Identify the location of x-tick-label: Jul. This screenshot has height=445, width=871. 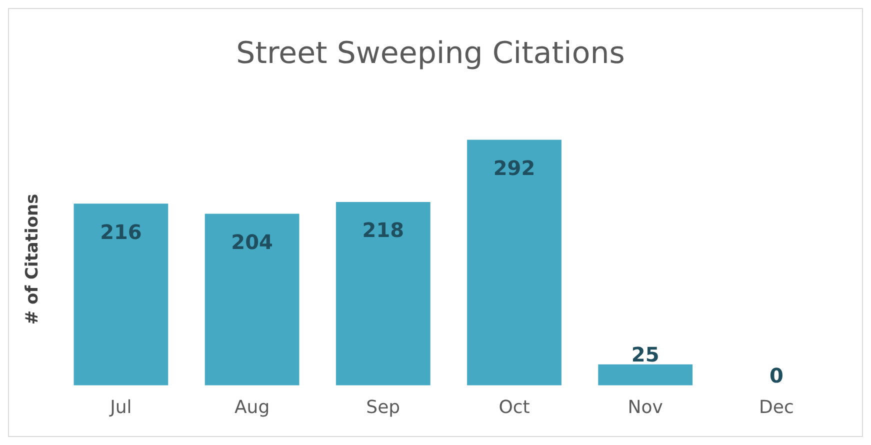
(120, 407).